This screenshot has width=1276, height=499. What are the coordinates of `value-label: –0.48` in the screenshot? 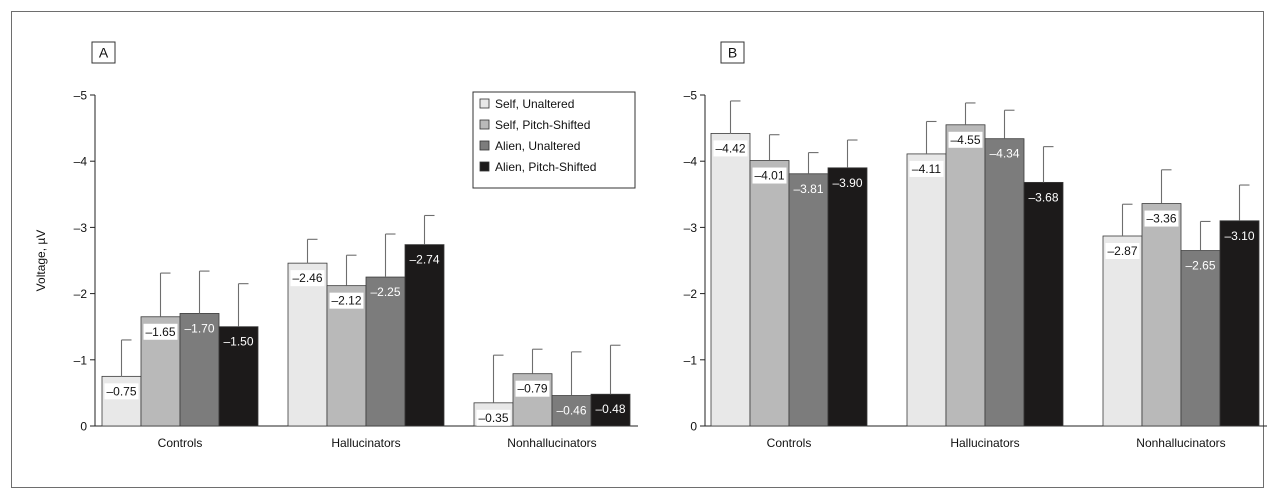 It's located at (610, 409).